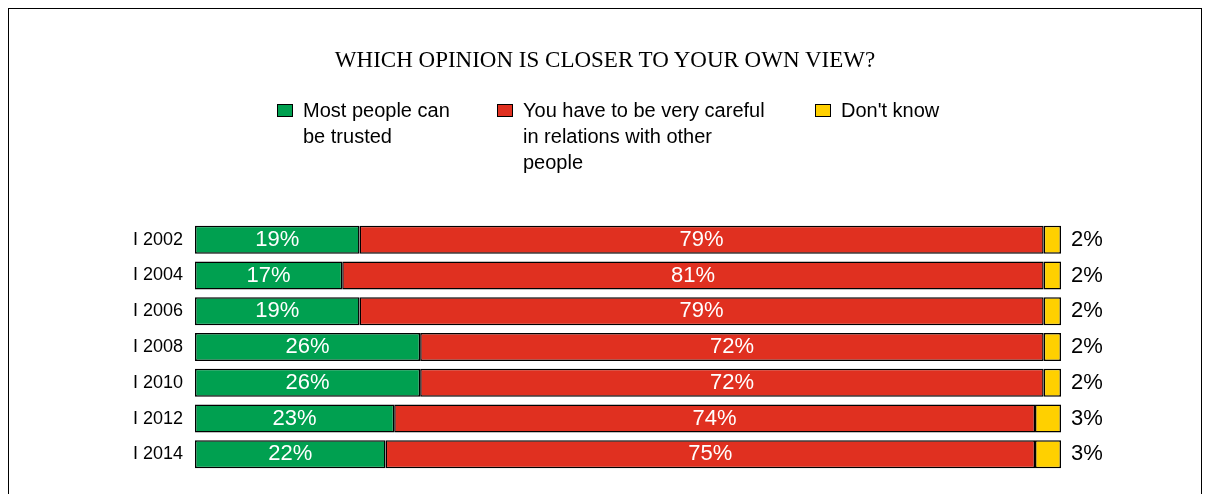  What do you see at coordinates (605, 60) in the screenshot?
I see `chart-title: WHICH OPINION IS CLOSER TO YOUR OWN VIEW?` at bounding box center [605, 60].